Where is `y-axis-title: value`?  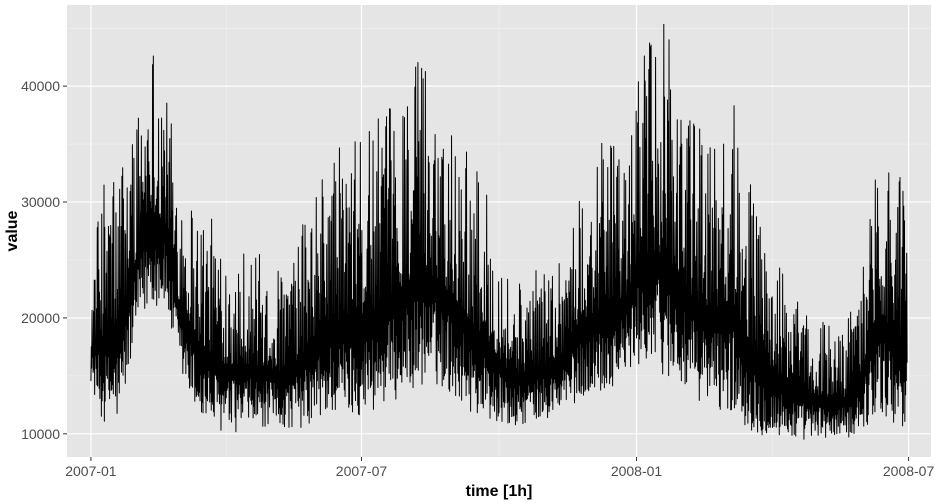
y-axis-title: value is located at coordinates (12, 230).